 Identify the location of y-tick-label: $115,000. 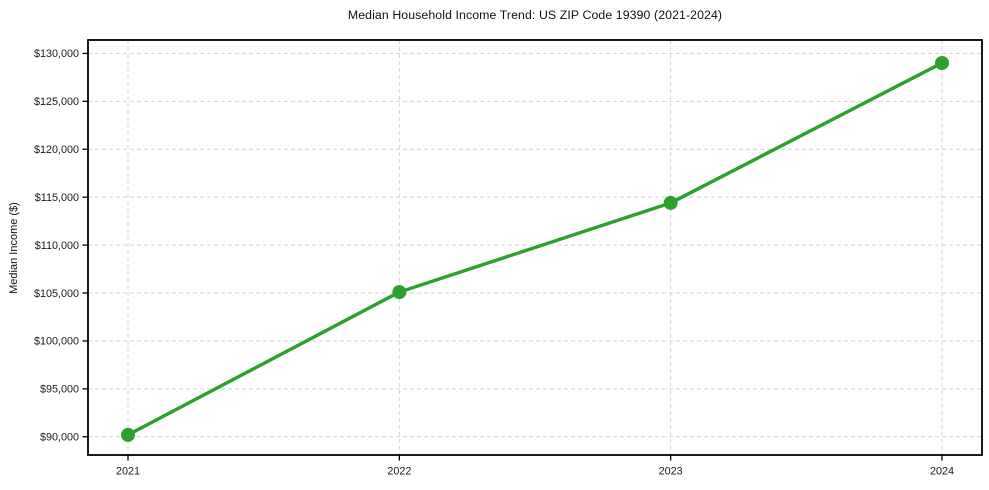
(57, 198).